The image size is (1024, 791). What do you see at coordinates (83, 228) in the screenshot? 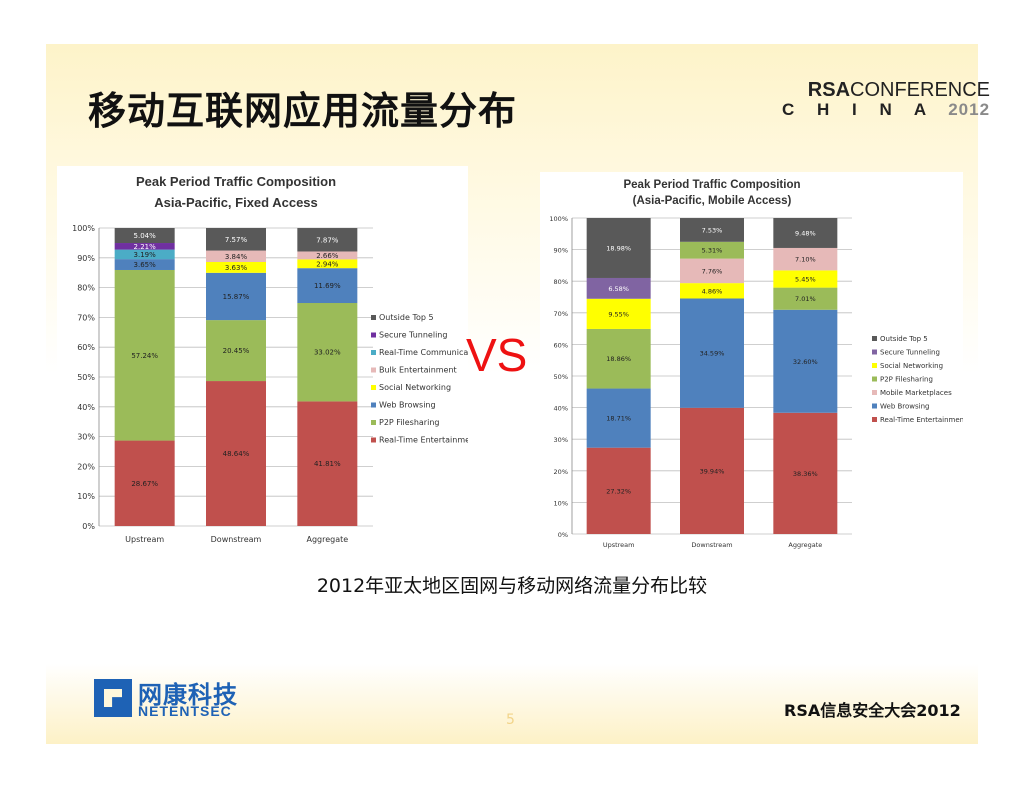
I see `y-tick-label: 100%` at bounding box center [83, 228].